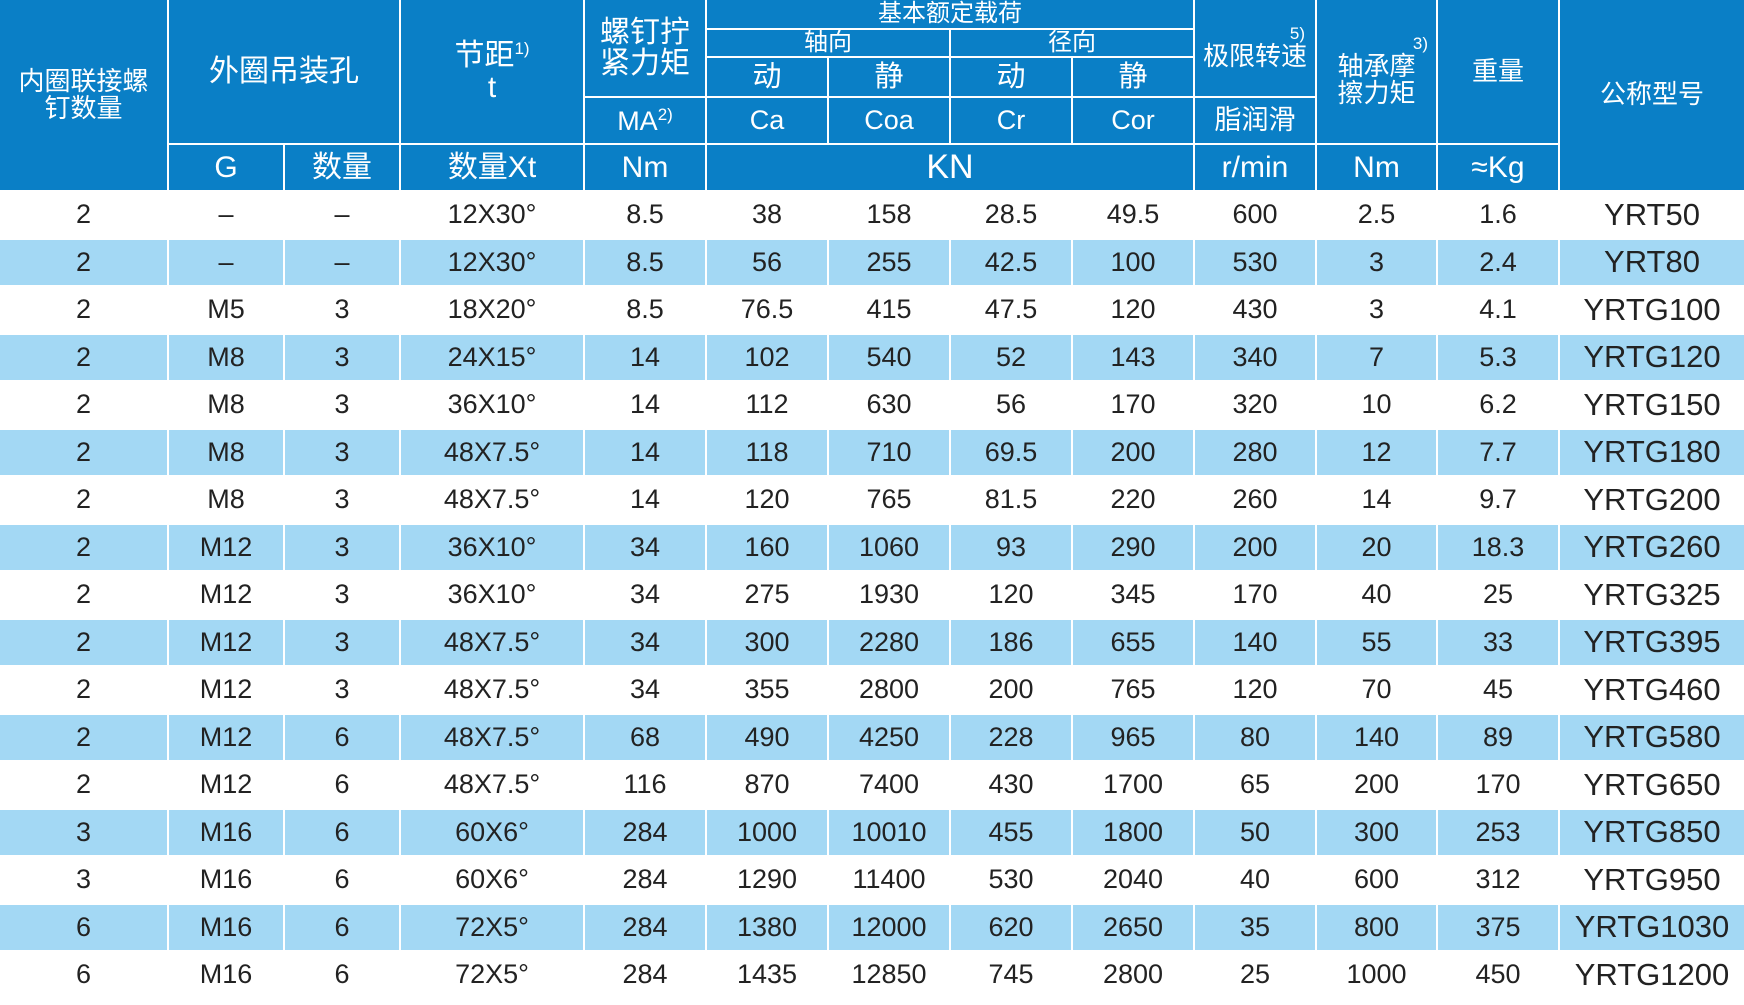 This screenshot has width=1744, height=1005. I want to click on cell-ca: 56, so click(767, 262).